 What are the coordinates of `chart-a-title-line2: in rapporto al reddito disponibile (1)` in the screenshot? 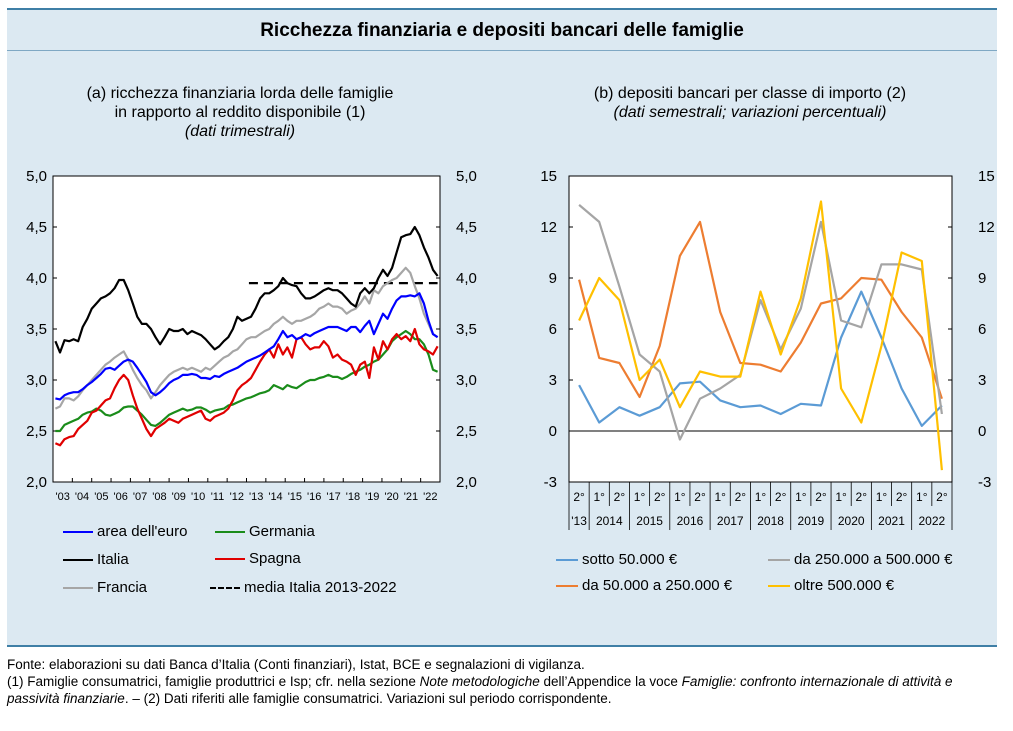 It's located at (240, 112).